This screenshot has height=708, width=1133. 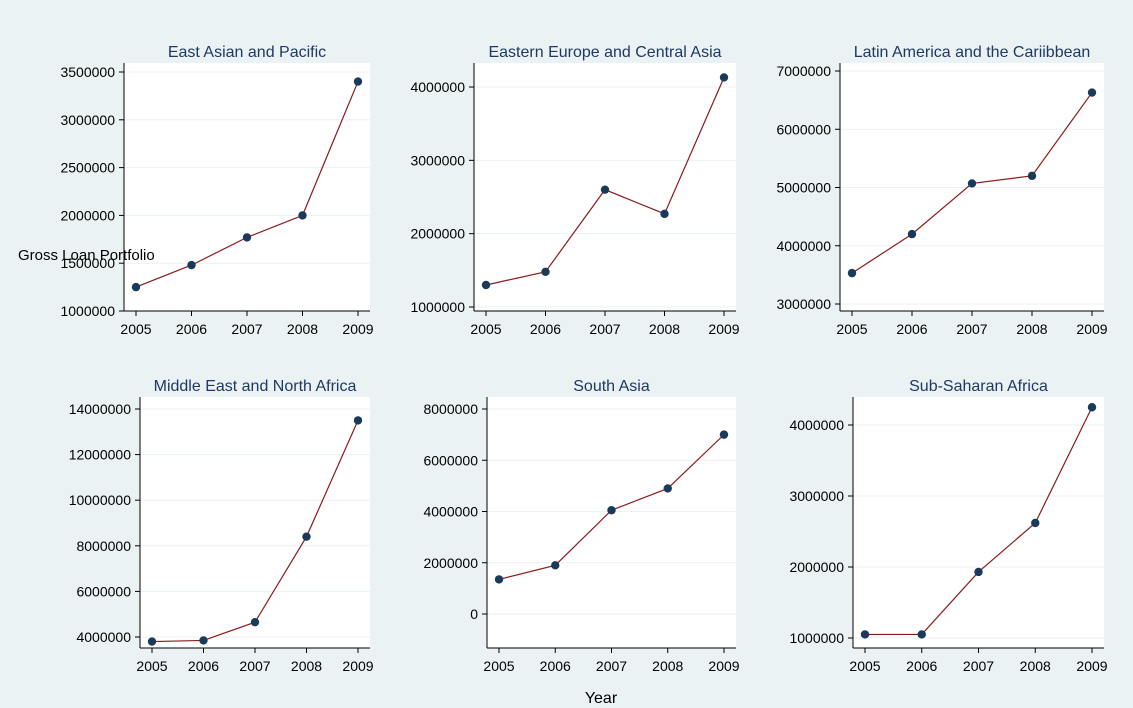 What do you see at coordinates (255, 386) in the screenshot?
I see `panel-title: Middle East and North Africa` at bounding box center [255, 386].